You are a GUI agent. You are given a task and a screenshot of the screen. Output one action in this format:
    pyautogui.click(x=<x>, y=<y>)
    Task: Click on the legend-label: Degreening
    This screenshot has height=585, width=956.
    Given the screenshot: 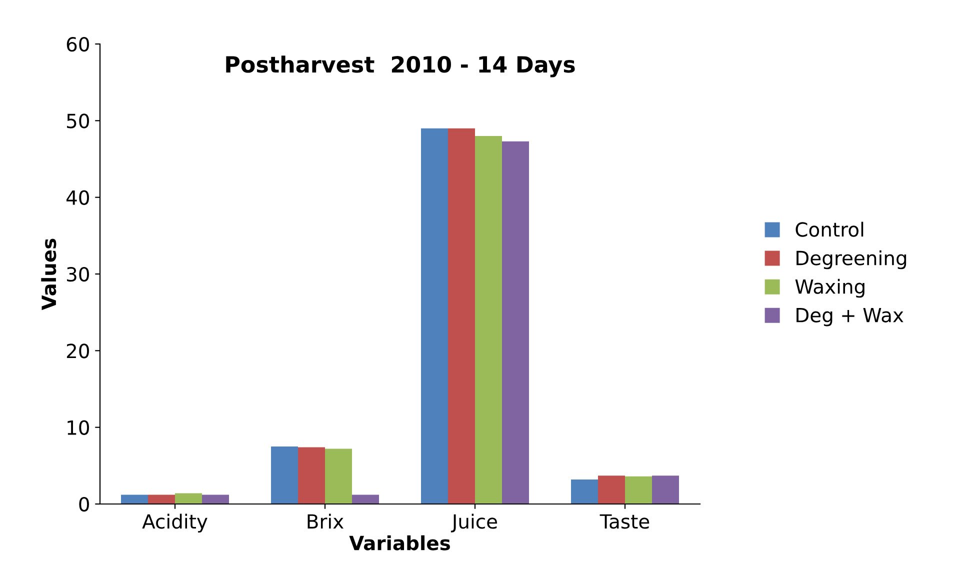 What is the action you would take?
    pyautogui.click(x=851, y=260)
    